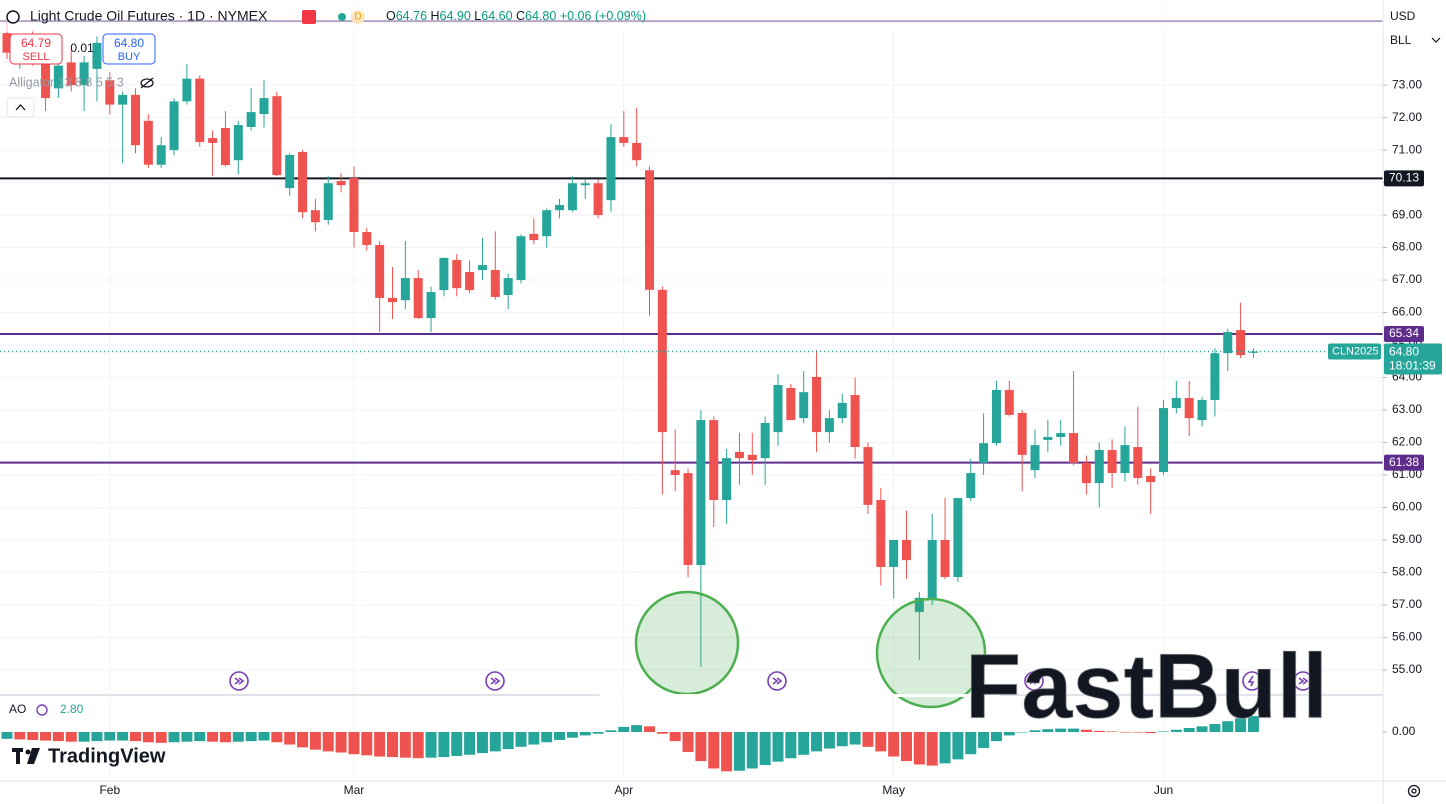 Image resolution: width=1446 pixels, height=804 pixels. Describe the element at coordinates (623, 790) in the screenshot. I see `x-tick-label: Apr` at that location.